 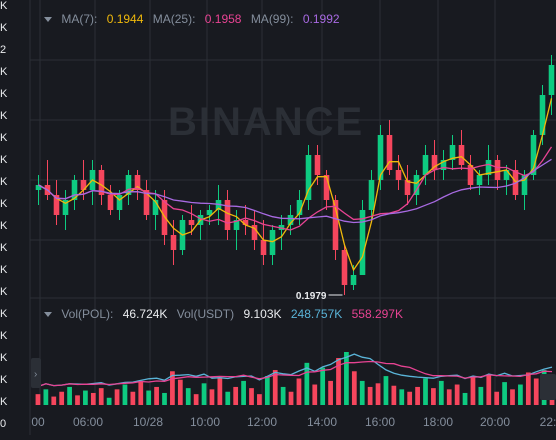 What do you see at coordinates (125, 19) in the screenshot?
I see `ma7-value: 0.1944` at bounding box center [125, 19].